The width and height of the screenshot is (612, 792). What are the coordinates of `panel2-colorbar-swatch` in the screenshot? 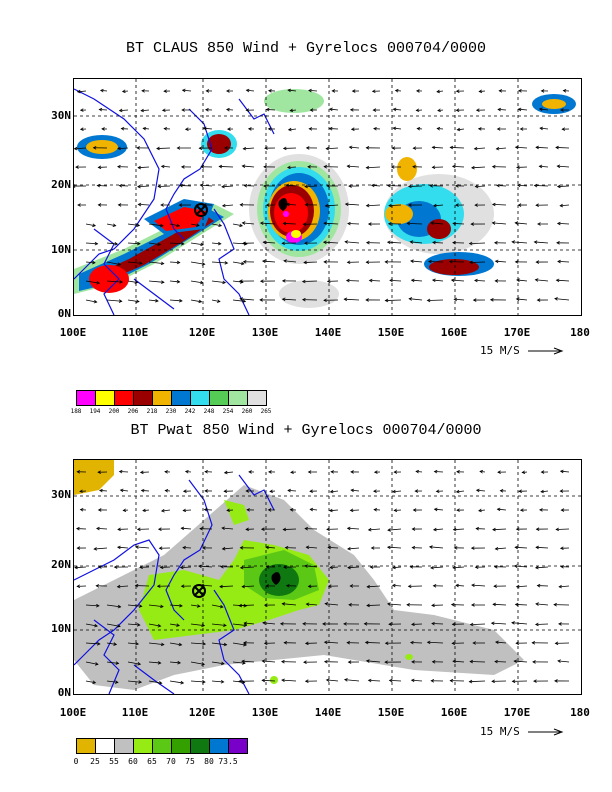 It's located at (143, 746).